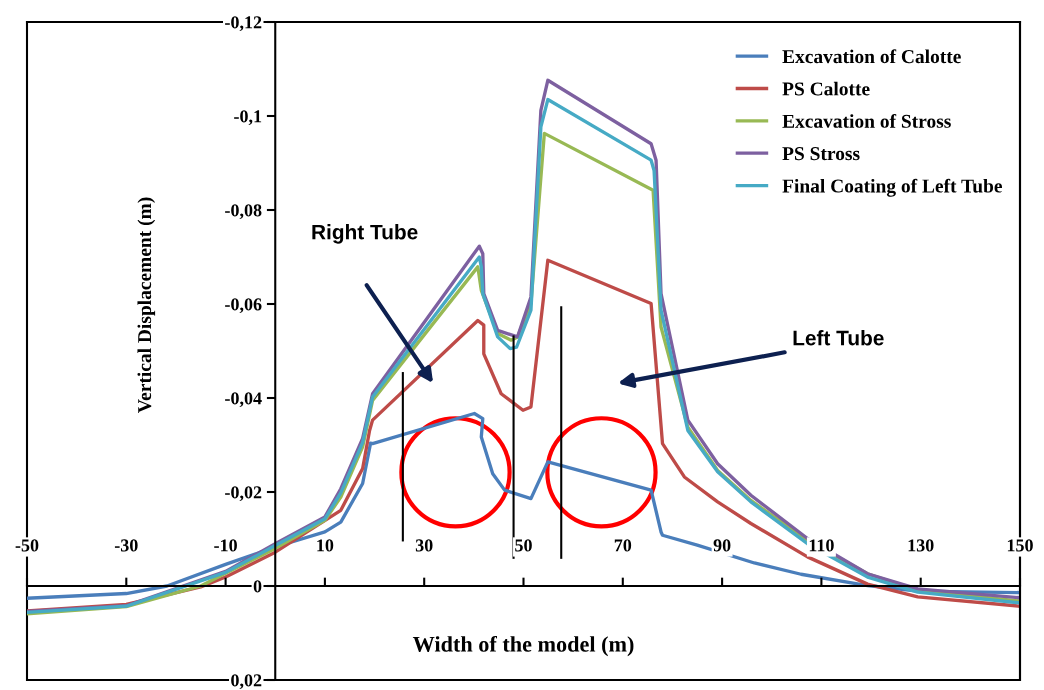  I want to click on x-tick-label: 130, so click(921, 545).